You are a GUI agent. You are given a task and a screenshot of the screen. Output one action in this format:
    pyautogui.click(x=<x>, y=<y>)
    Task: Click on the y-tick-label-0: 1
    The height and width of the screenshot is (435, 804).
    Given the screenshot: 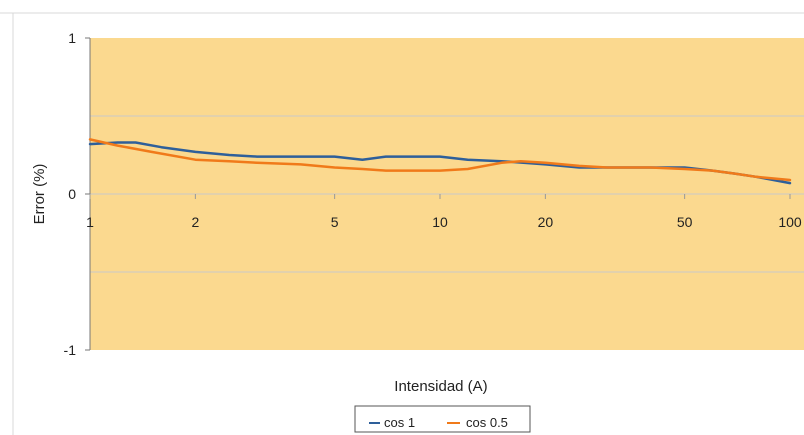 What is the action you would take?
    pyautogui.click(x=72, y=38)
    